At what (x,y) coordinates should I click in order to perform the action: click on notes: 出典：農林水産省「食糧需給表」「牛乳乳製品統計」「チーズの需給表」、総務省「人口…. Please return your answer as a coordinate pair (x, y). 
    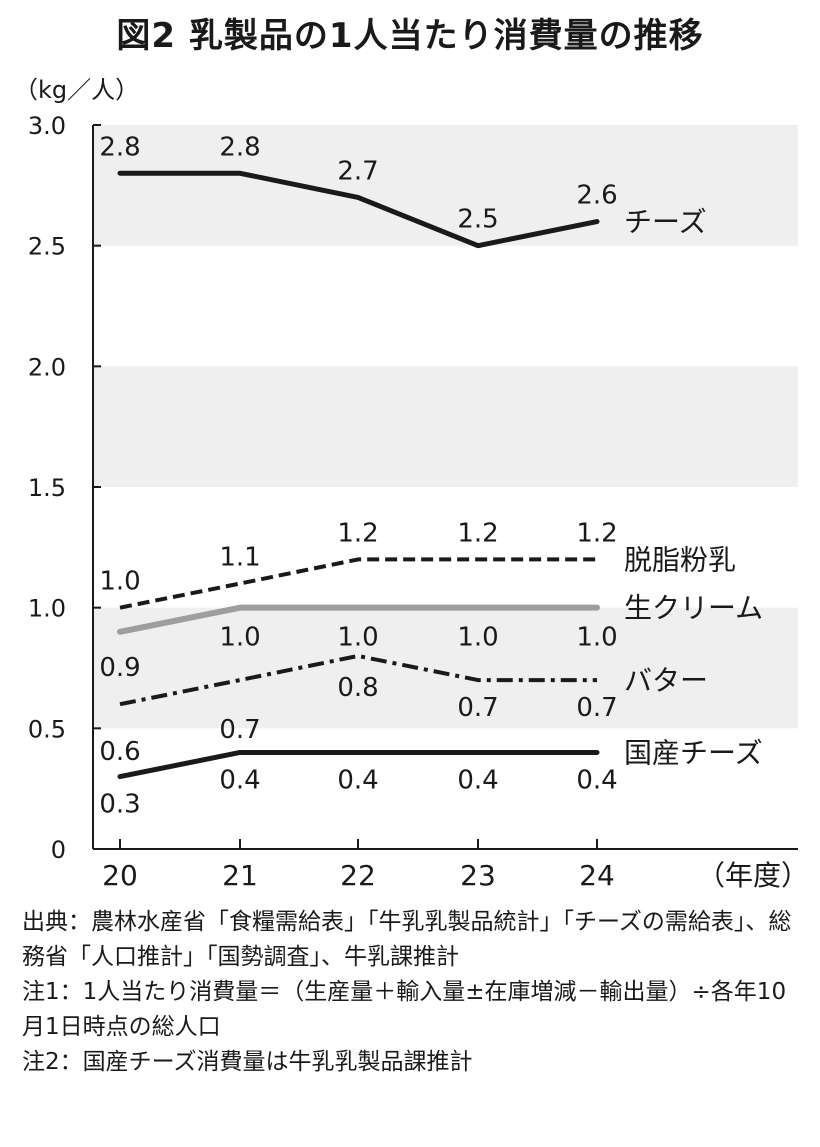
    Looking at the image, I should click on (412, 992).